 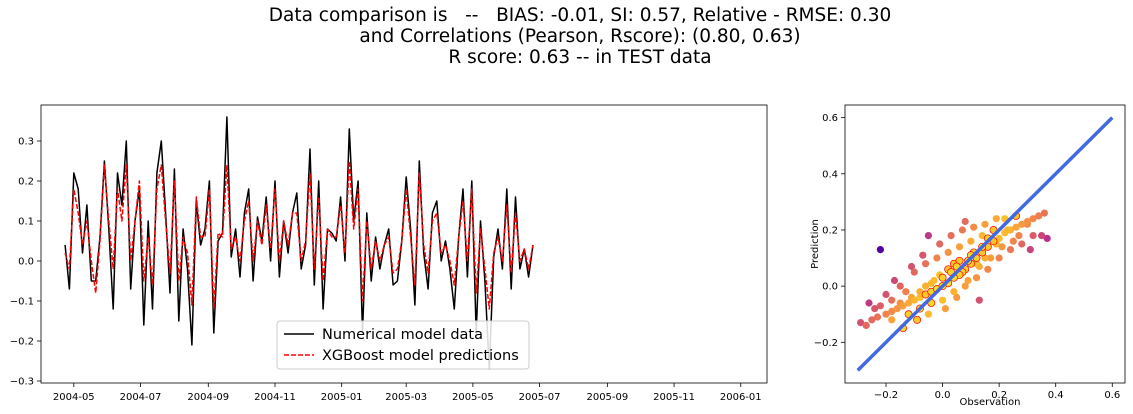 I want to click on x-tick-label: −0.2, so click(x=886, y=395).